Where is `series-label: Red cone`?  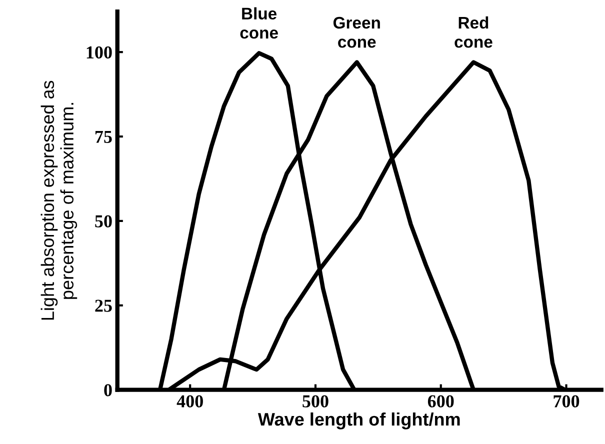
series-label: Red cone is located at coordinates (473, 32).